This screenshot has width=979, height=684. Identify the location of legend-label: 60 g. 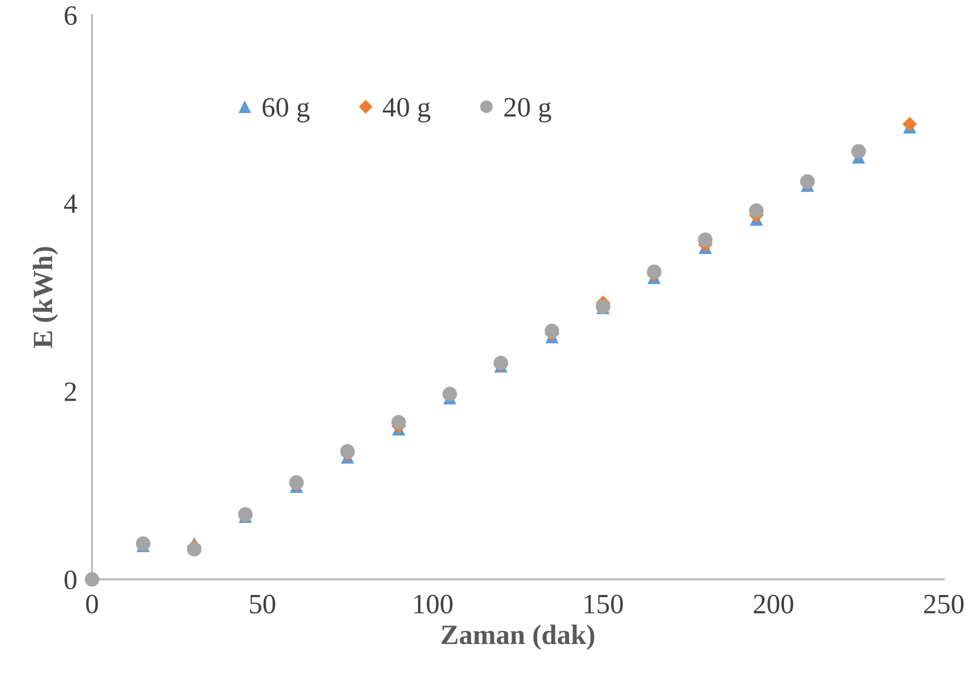
(286, 110).